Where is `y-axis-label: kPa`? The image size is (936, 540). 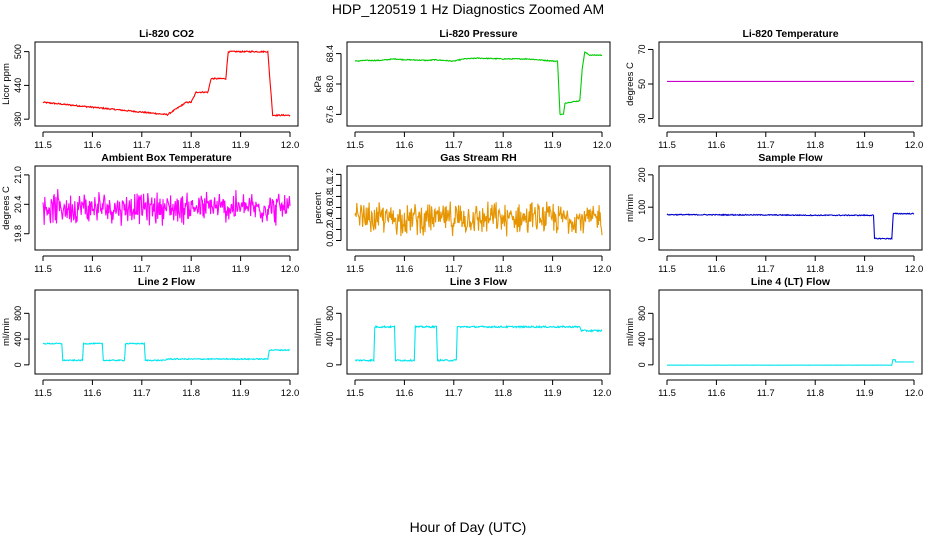 y-axis-label: kPa is located at coordinates (318, 83).